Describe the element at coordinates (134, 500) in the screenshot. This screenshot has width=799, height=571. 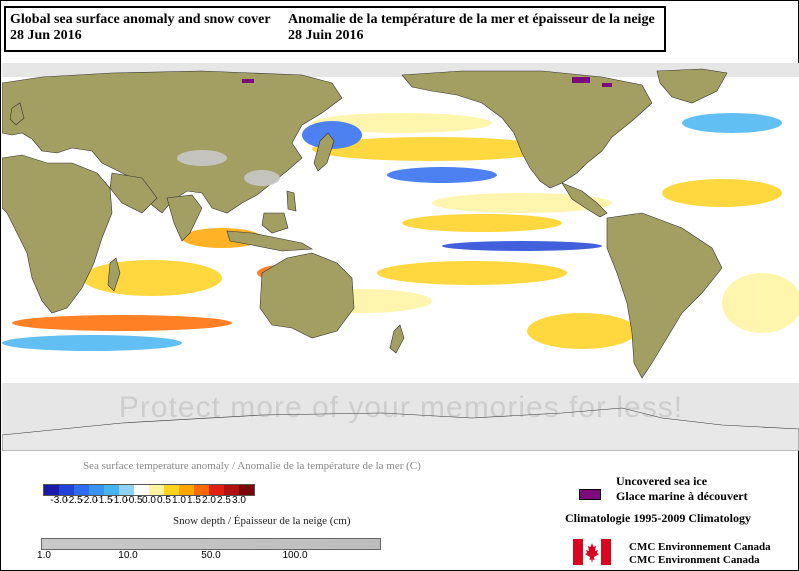
I see `sst-tick-label: -0.5` at that location.